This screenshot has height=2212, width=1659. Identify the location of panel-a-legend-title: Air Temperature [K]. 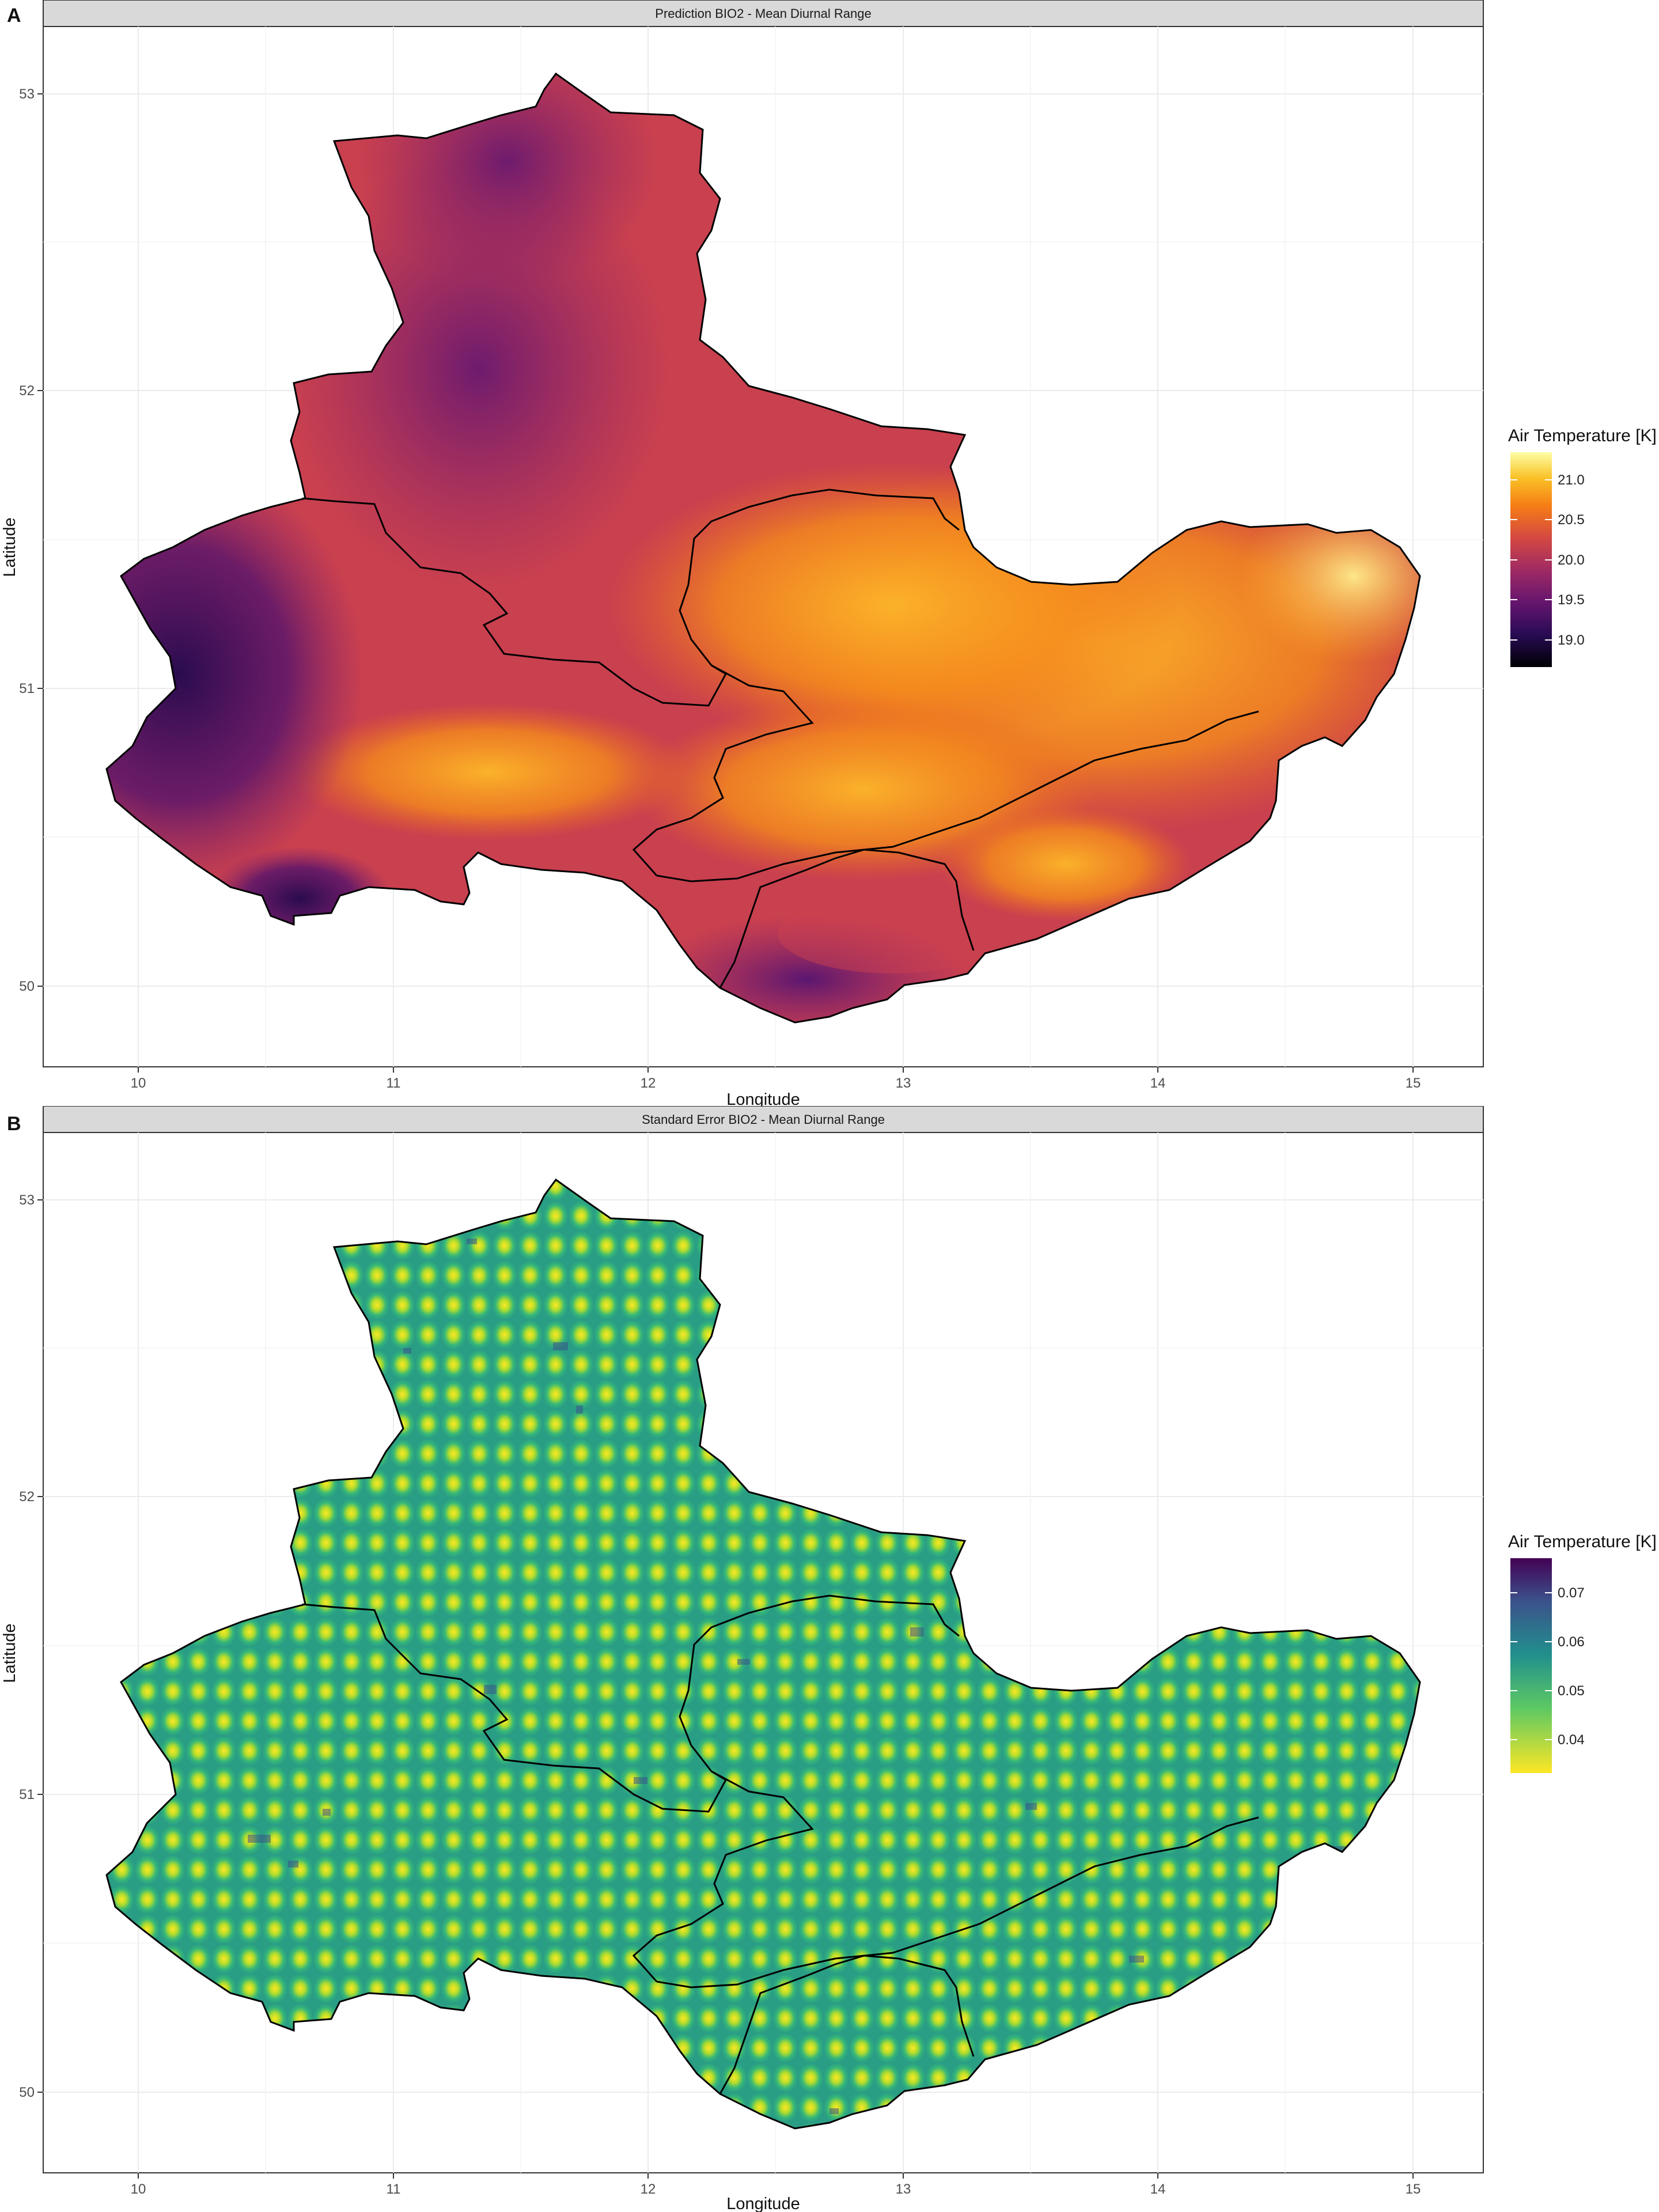
(1582, 435).